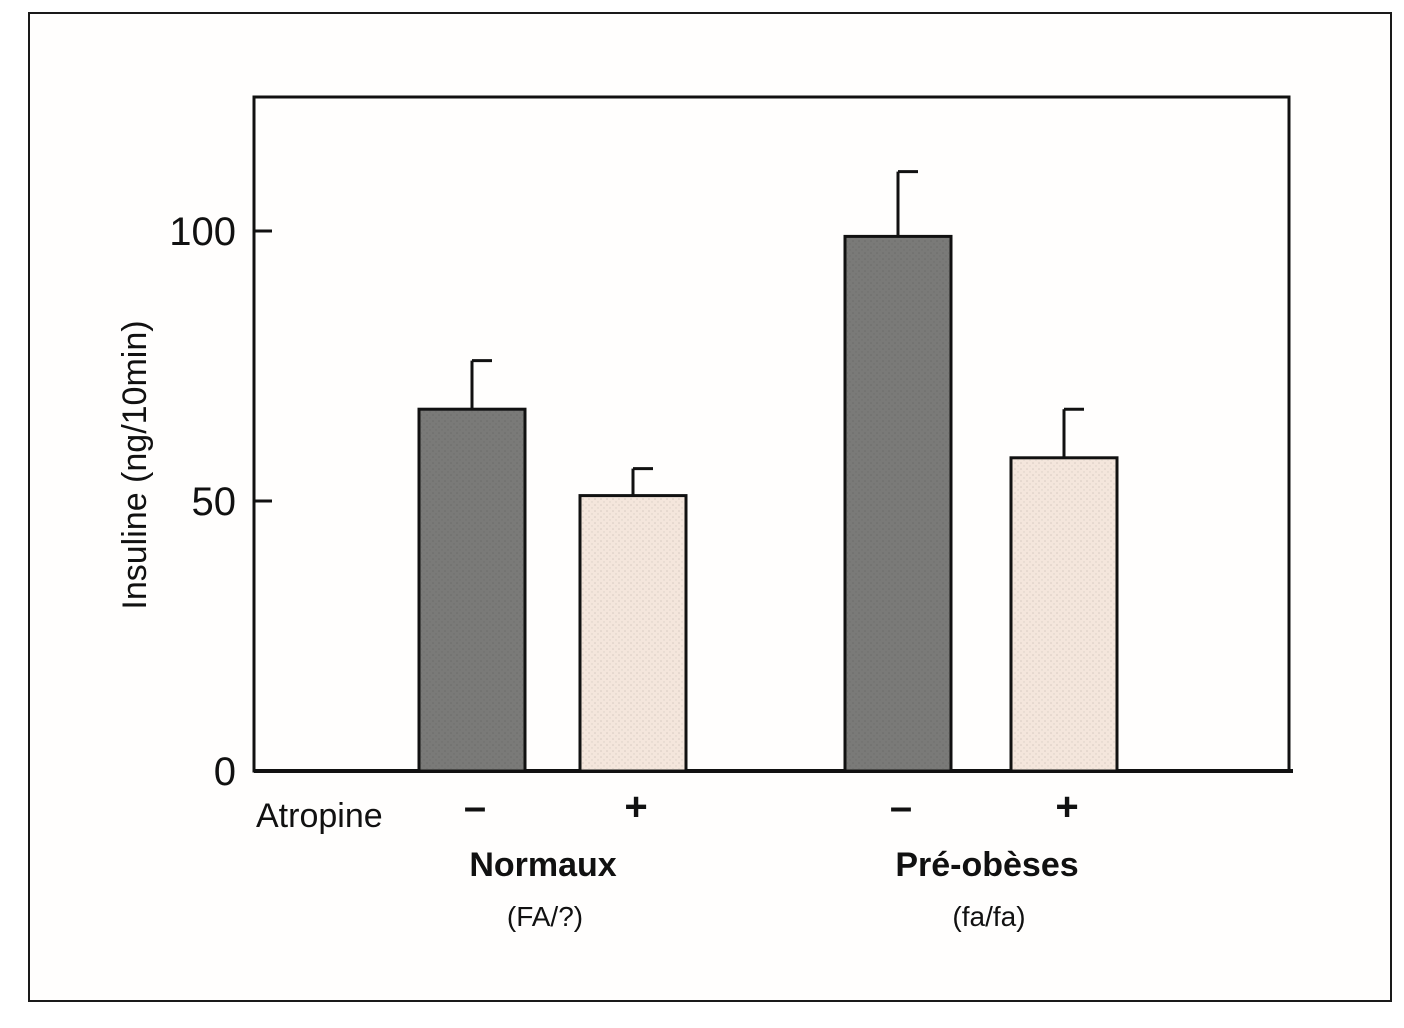  Describe the element at coordinates (988, 916) in the screenshot. I see `group-subtitle: (fa/fa)` at that location.